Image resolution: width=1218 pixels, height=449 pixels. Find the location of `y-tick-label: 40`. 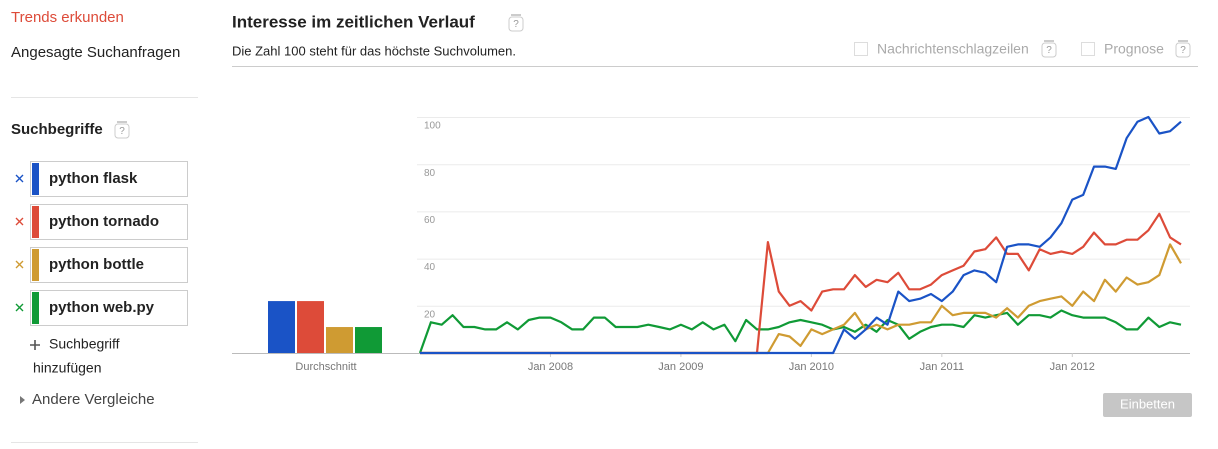

y-tick-label: 40 is located at coordinates (430, 267).